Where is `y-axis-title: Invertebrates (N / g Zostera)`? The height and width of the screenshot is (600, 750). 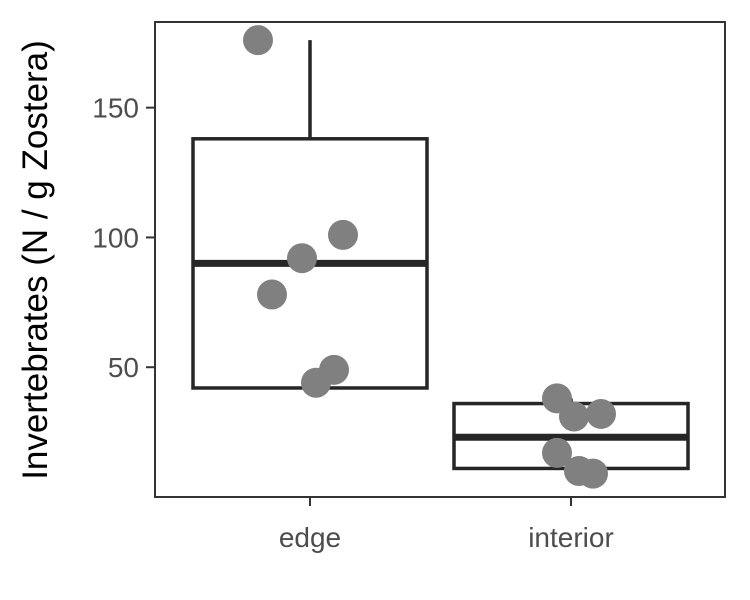
y-axis-title: Invertebrates (N / g Zostera) is located at coordinates (35, 260).